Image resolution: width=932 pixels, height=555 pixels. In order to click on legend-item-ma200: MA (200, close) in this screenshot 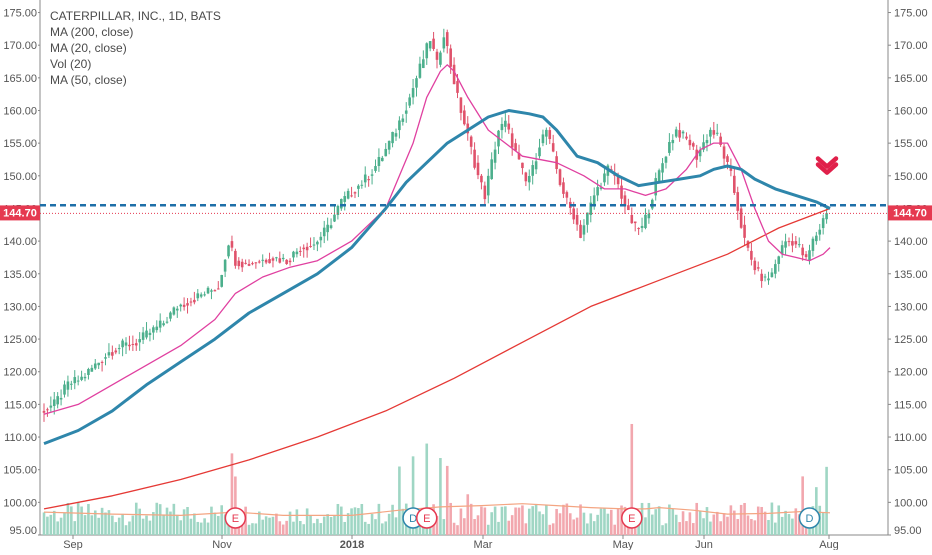, I will do `click(92, 32)`.